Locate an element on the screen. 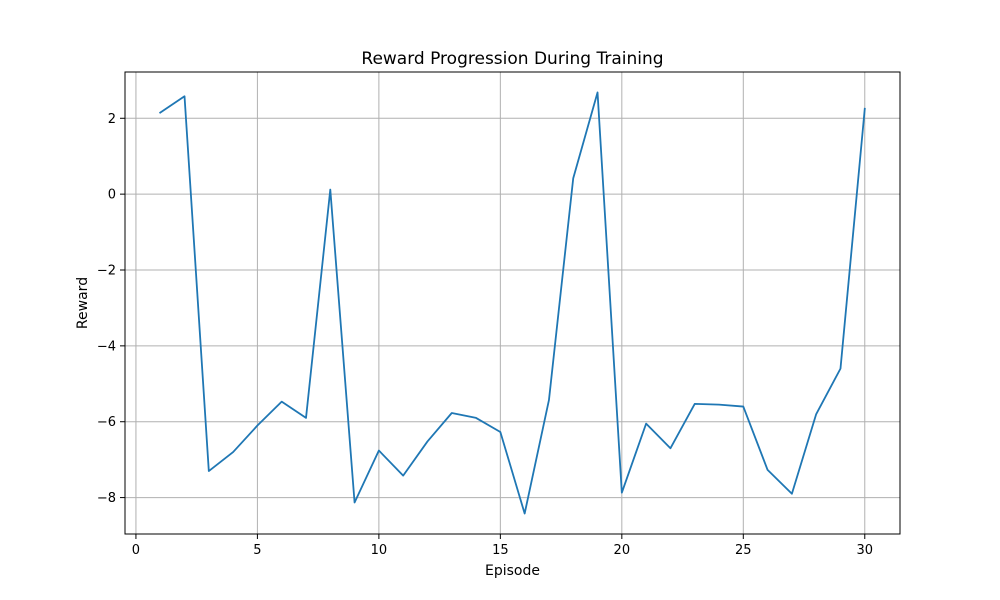  x-tick-label: 30 is located at coordinates (864, 550).